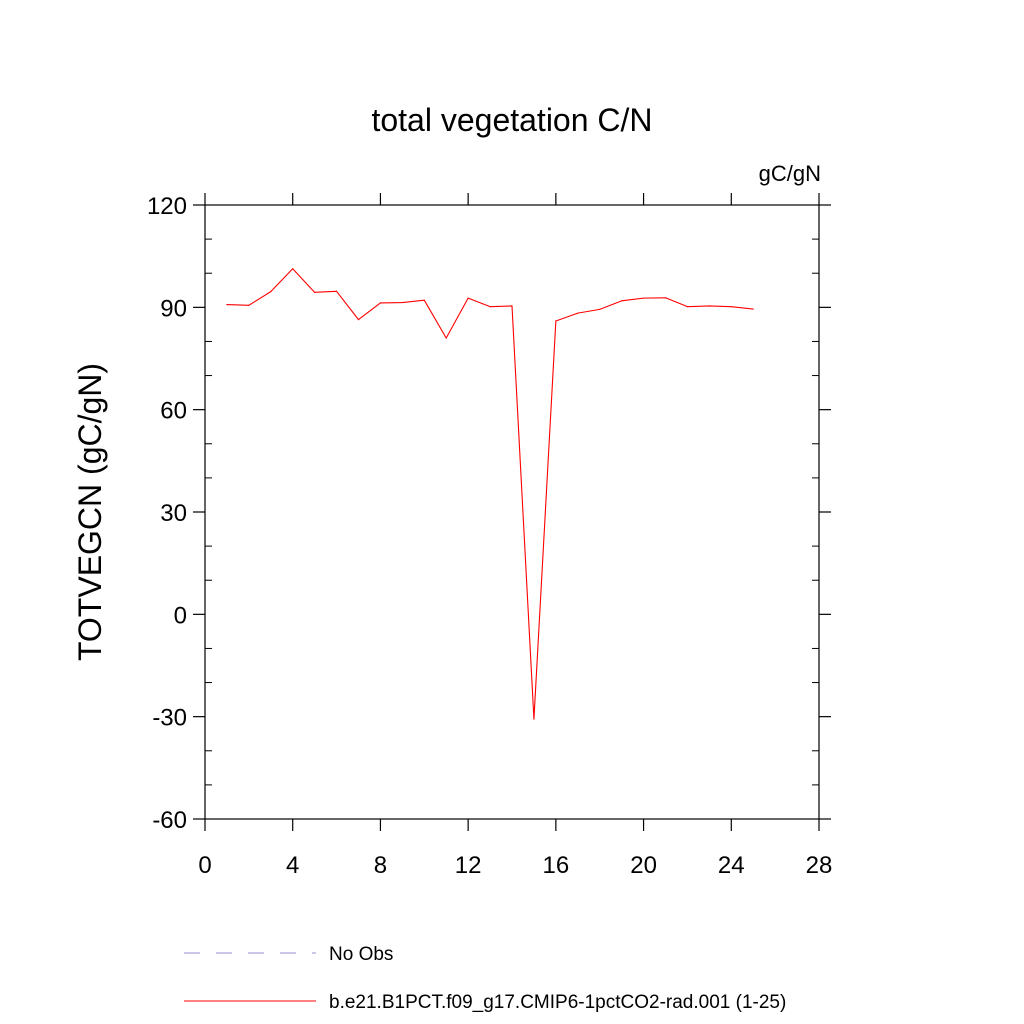 This screenshot has width=1024, height=1024. Describe the element at coordinates (167, 206) in the screenshot. I see `y-tick-label: 120` at that location.